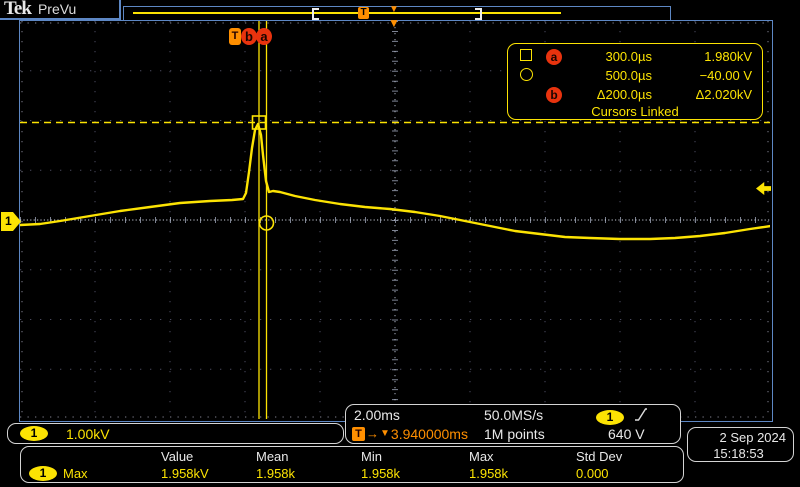 The image size is (800, 487). Describe the element at coordinates (11, 221) in the screenshot. I see `channel1-ground-marker: 1` at that location.